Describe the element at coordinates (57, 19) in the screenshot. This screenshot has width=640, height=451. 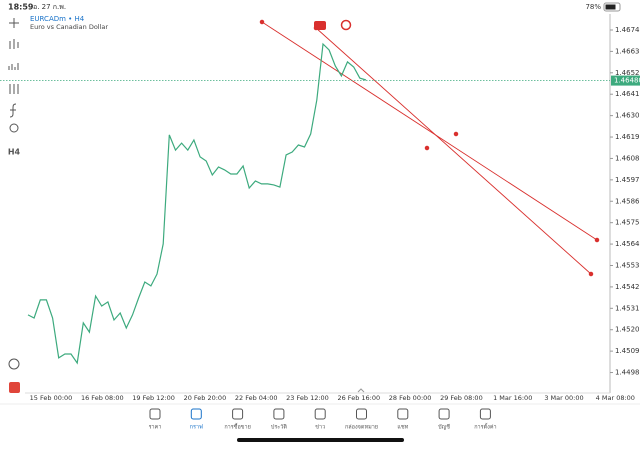
I see `symbol: EURCADm • H4` at that location.